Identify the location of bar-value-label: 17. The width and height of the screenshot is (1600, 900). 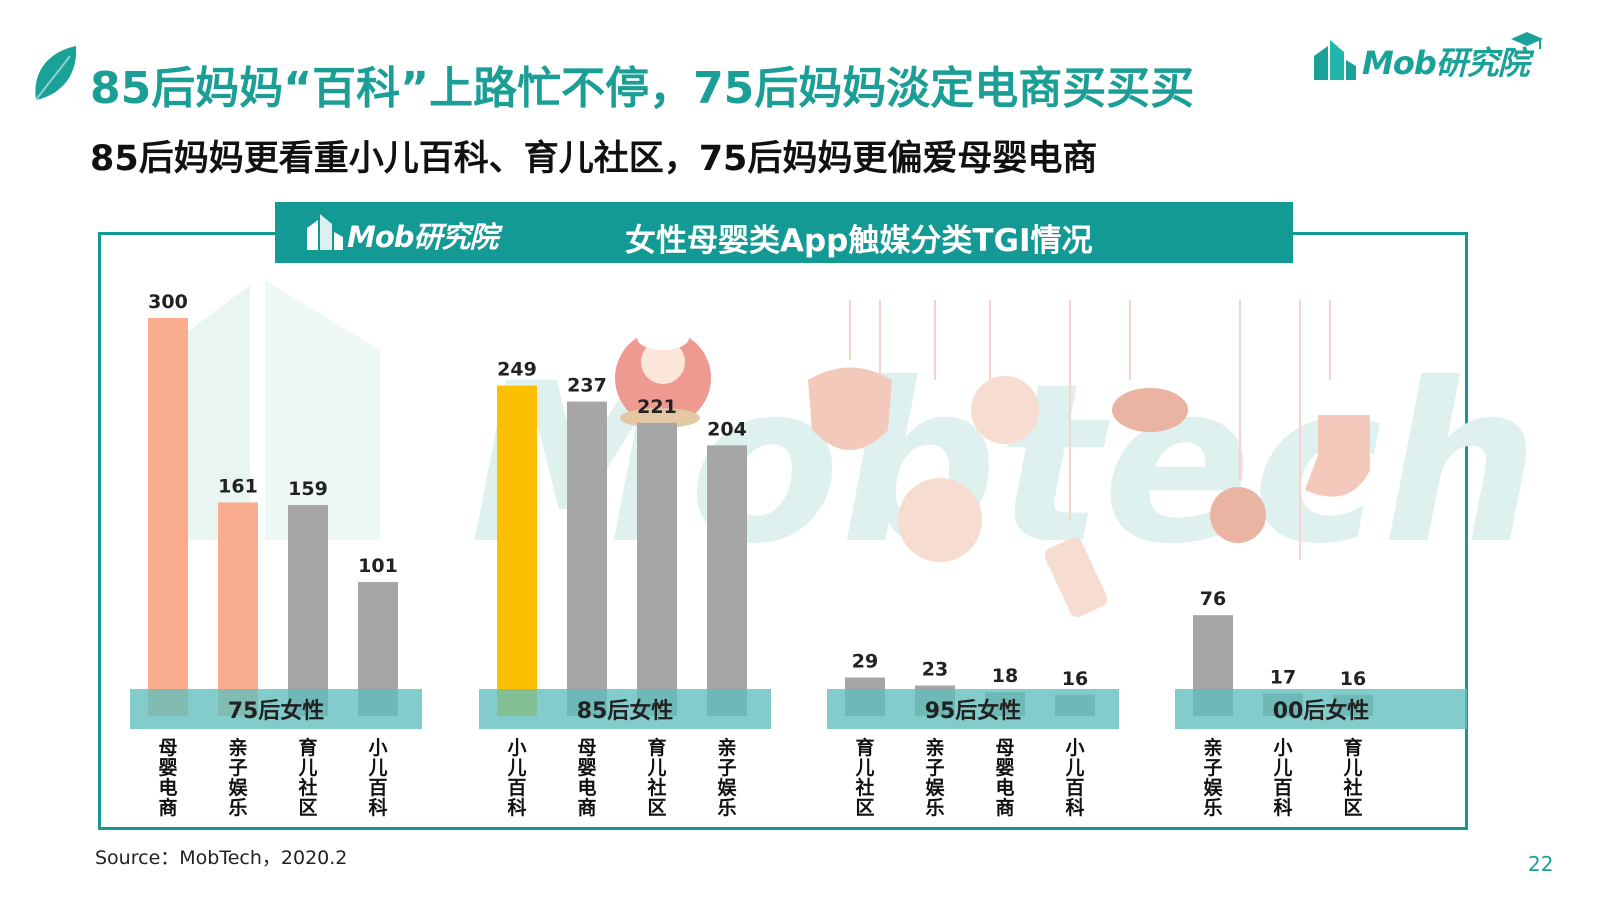
(1283, 677).